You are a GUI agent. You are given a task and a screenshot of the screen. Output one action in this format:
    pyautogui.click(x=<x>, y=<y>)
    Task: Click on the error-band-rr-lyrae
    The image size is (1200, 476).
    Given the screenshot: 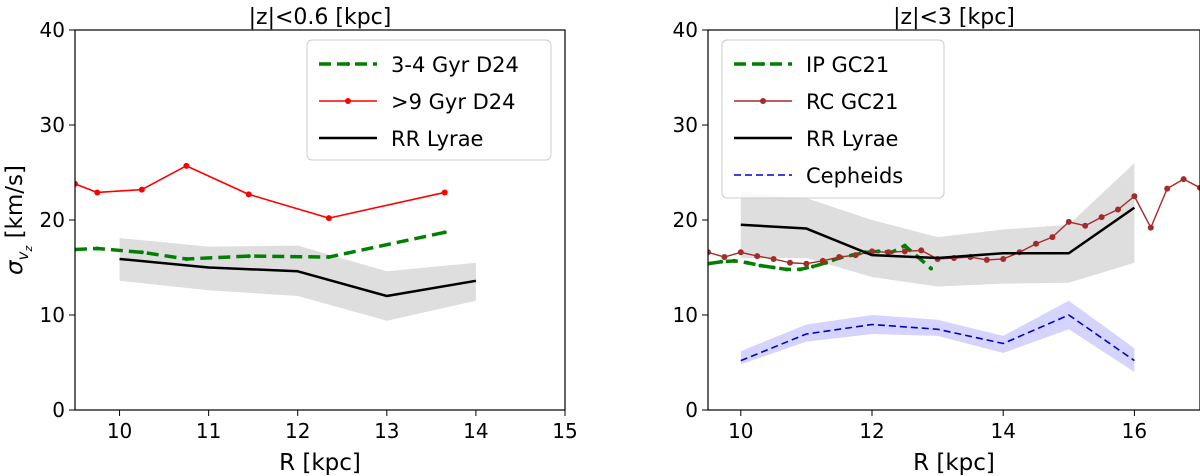 What is the action you would take?
    pyautogui.click(x=297, y=279)
    